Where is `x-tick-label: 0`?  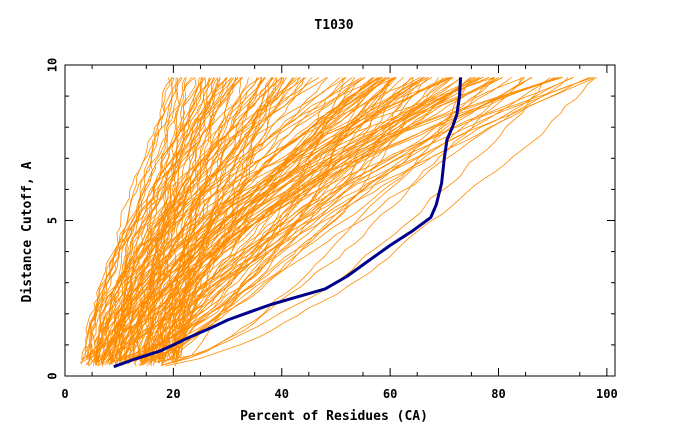 x-tick-label: 0 is located at coordinates (64, 394).